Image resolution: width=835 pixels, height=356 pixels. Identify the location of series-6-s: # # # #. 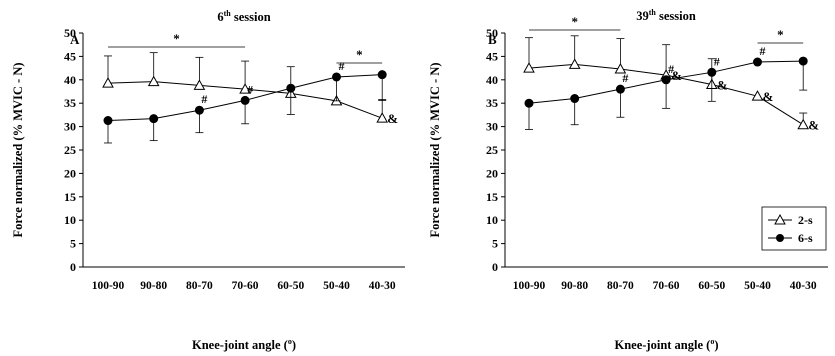
(666, 87).